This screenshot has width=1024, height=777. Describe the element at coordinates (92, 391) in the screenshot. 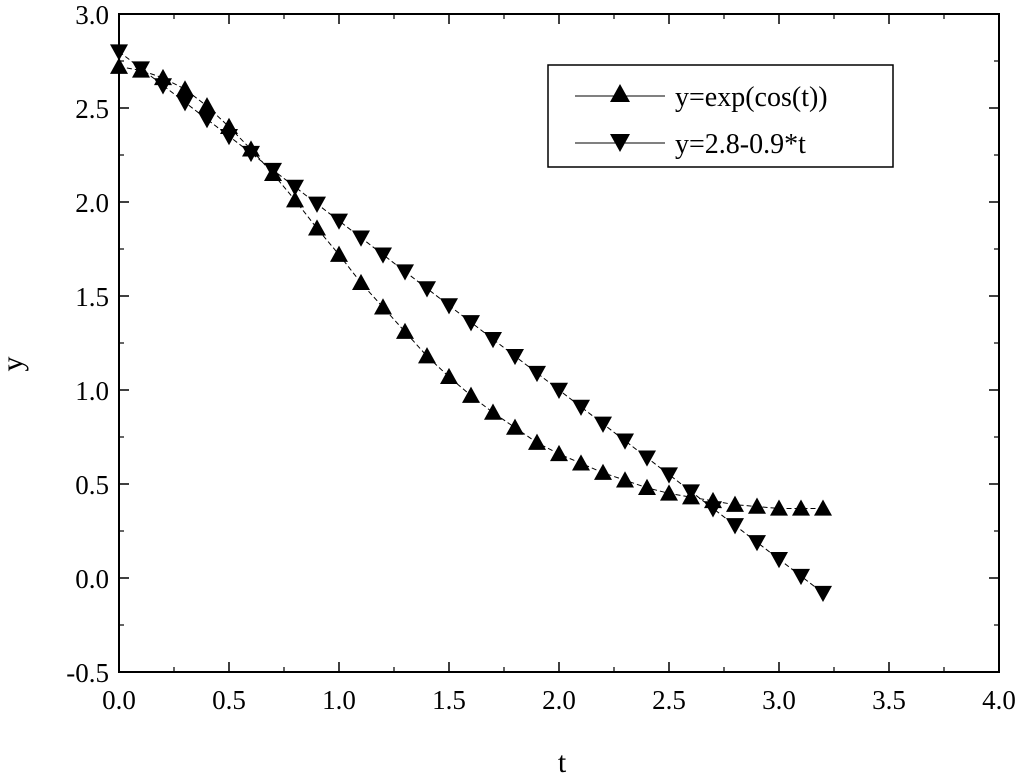

I see `y-tick-label: 1.0` at that location.